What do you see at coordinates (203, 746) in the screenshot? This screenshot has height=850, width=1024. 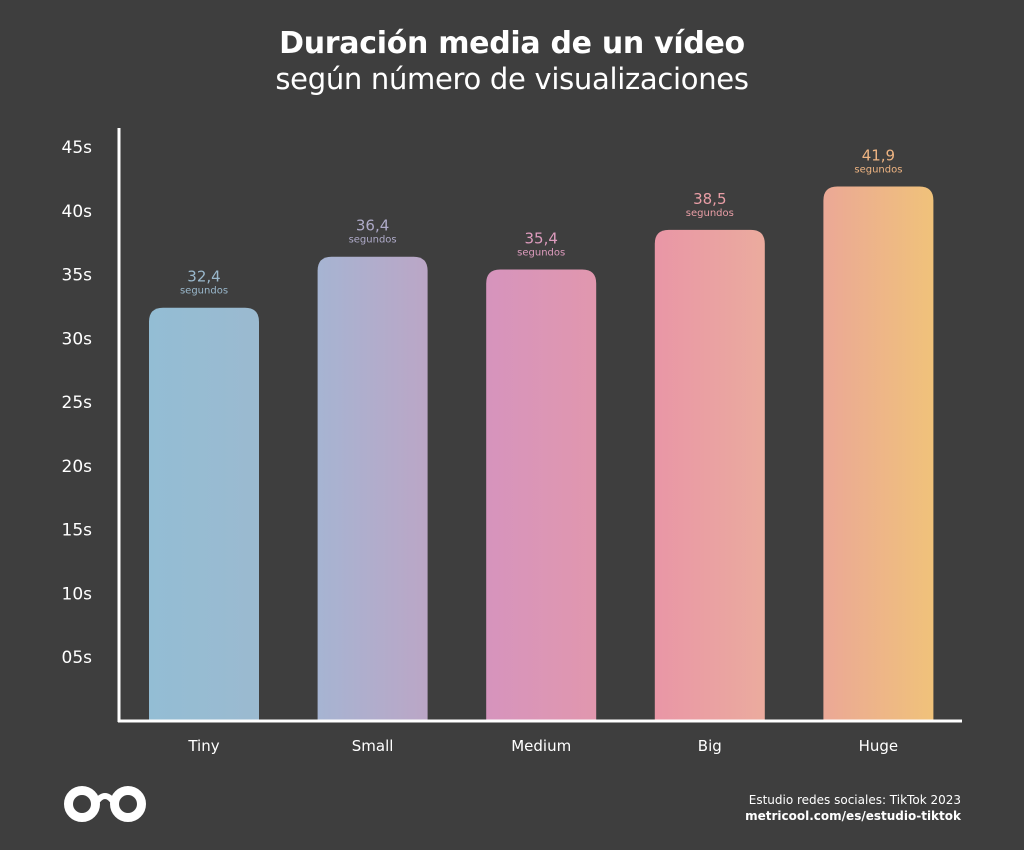 I see `x-tick-label: Tiny` at bounding box center [203, 746].